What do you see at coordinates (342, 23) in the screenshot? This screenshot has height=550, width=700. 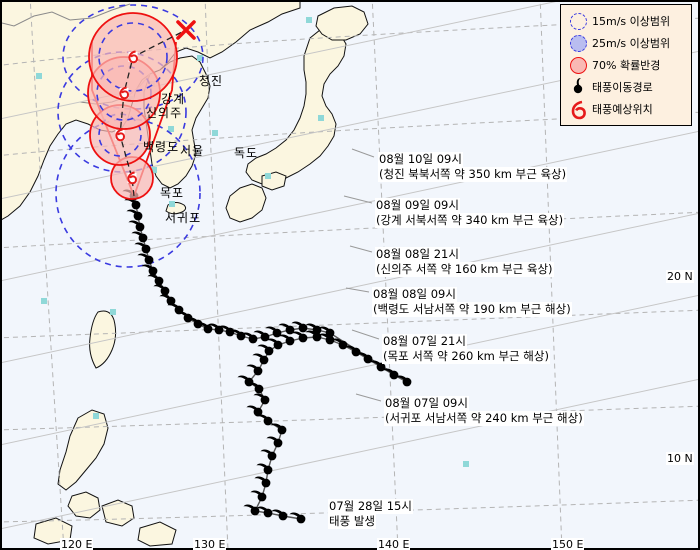 I see `land-japan-hokkaido` at bounding box center [342, 23].